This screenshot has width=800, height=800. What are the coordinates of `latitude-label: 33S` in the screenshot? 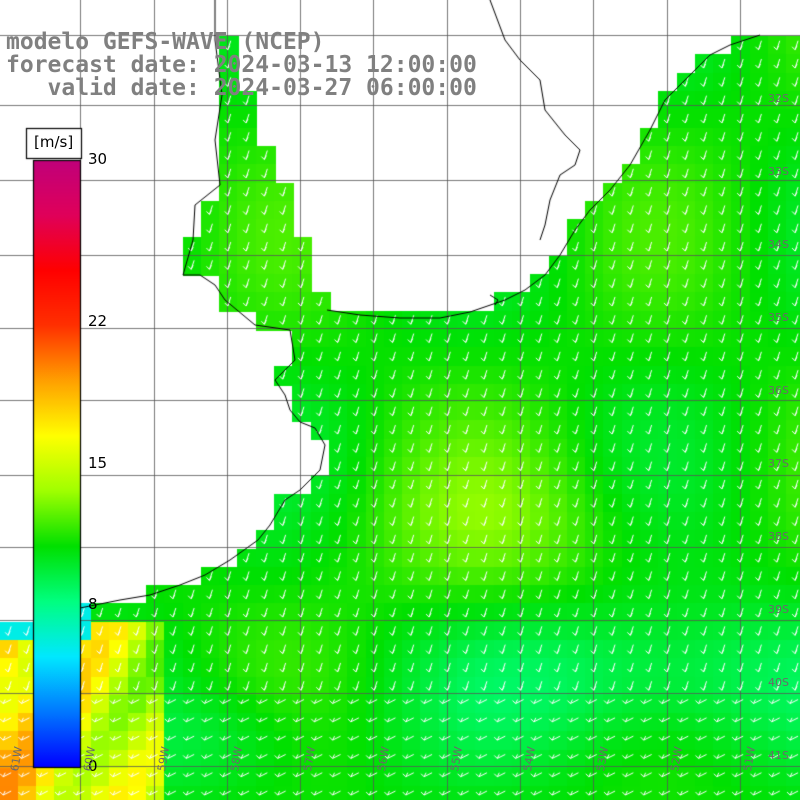 It's located at (778, 171).